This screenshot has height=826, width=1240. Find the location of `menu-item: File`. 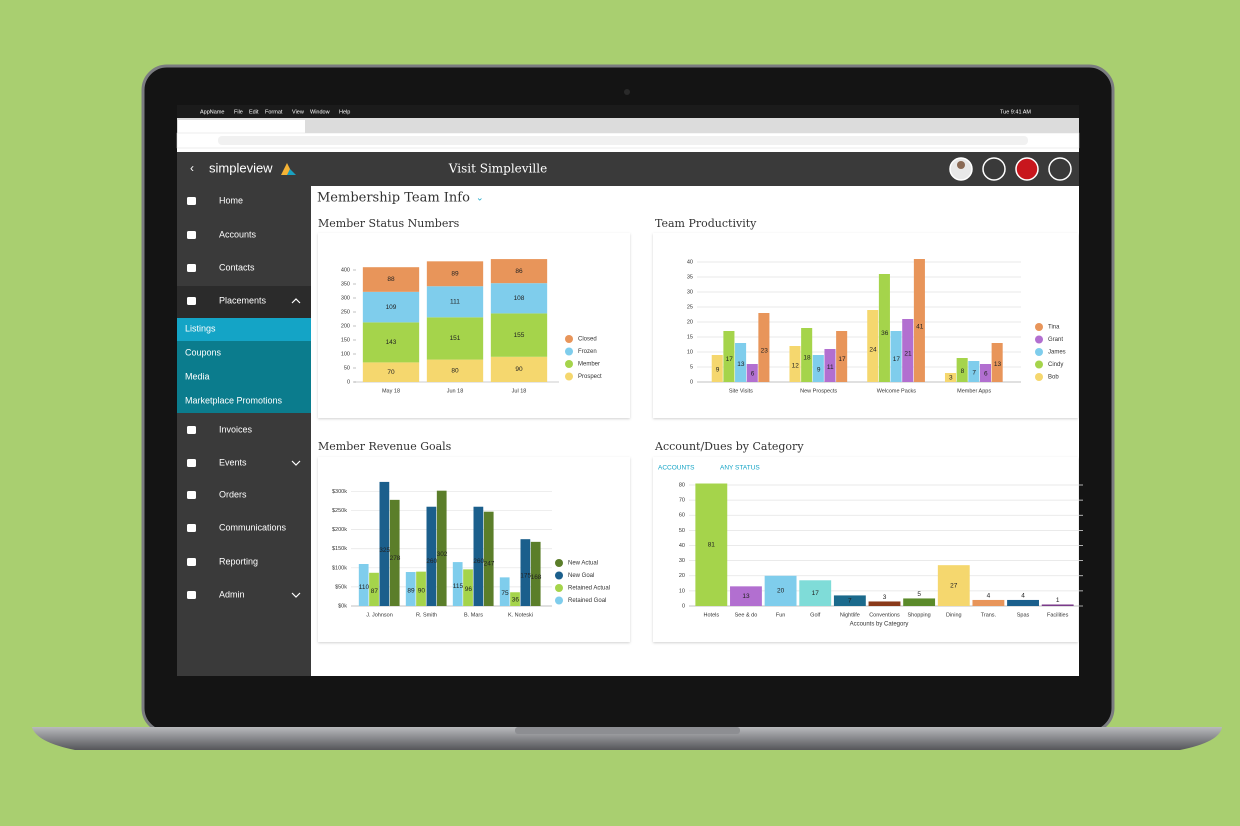

menu-item: File is located at coordinates (238, 112).